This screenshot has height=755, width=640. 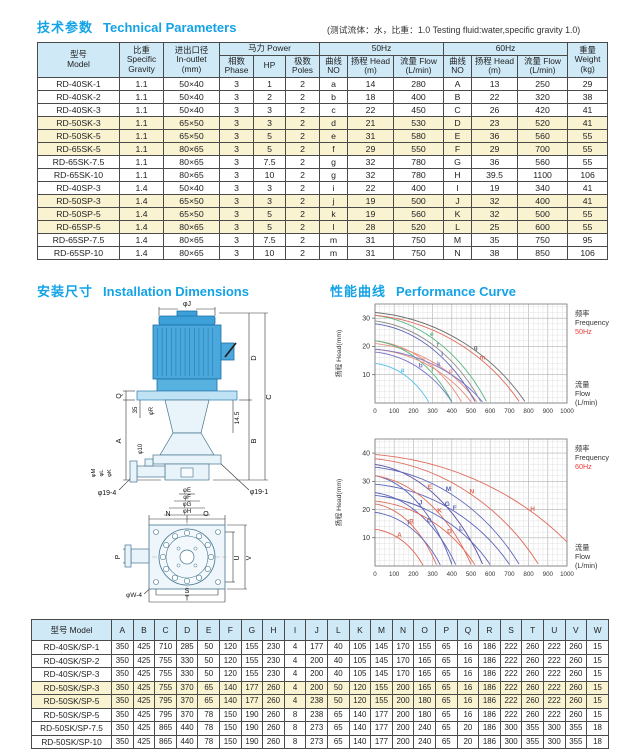 I want to click on table-cell: 370, so click(x=187, y=701).